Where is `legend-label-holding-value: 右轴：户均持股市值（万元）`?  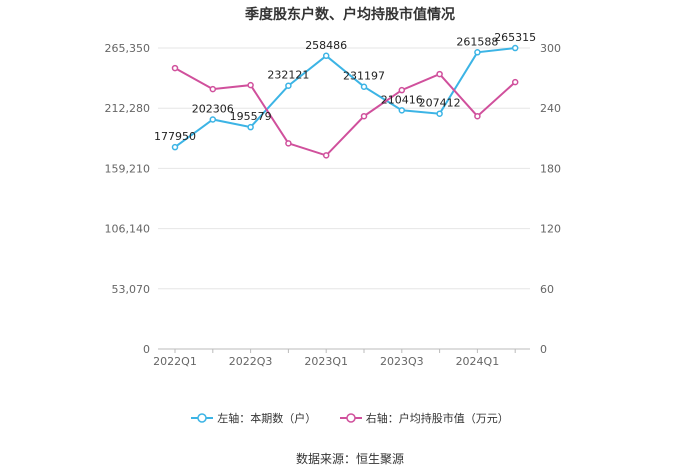 legend-label-holding-value: 右轴：户均持股市值（万元） is located at coordinates (437, 418).